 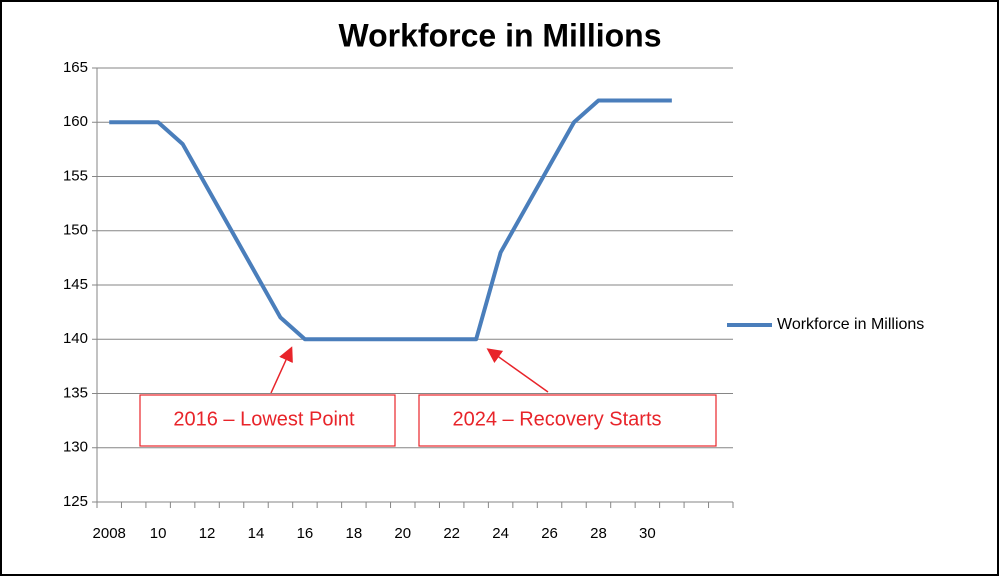 I want to click on x-tick-label: 16, so click(x=305, y=533).